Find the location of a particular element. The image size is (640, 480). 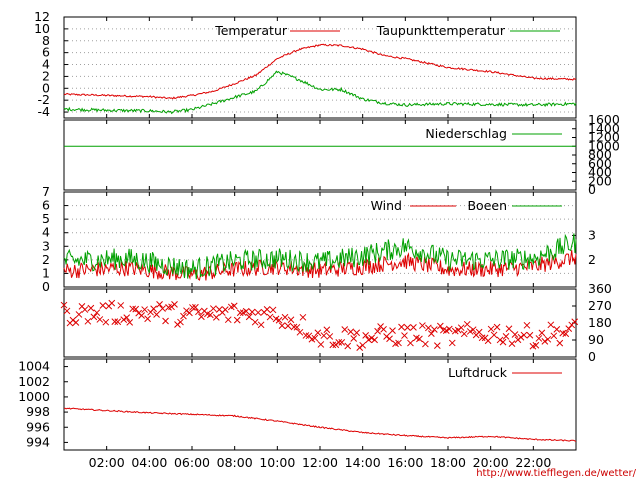

y-tick-label: 1002 is located at coordinates (34, 381).